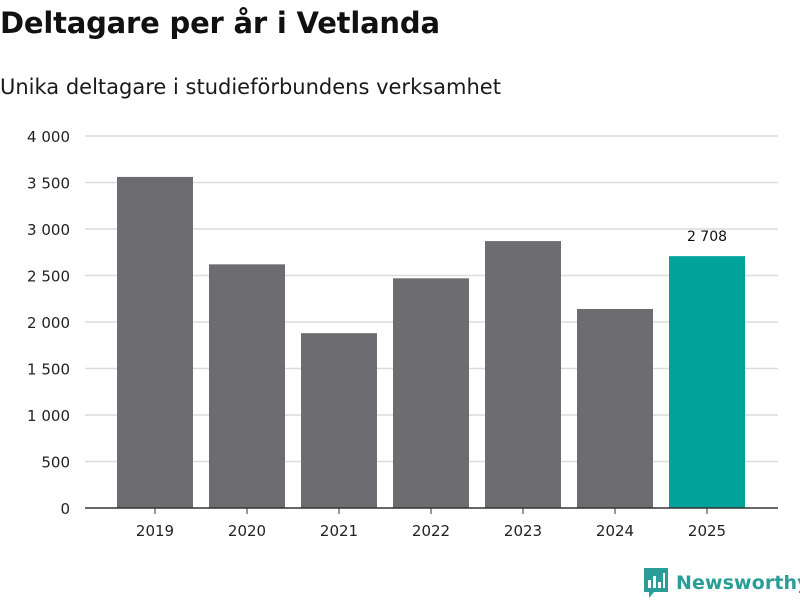 Image resolution: width=800 pixels, height=600 pixels. Describe the element at coordinates (615, 408) in the screenshot. I see `bar-2024` at that location.